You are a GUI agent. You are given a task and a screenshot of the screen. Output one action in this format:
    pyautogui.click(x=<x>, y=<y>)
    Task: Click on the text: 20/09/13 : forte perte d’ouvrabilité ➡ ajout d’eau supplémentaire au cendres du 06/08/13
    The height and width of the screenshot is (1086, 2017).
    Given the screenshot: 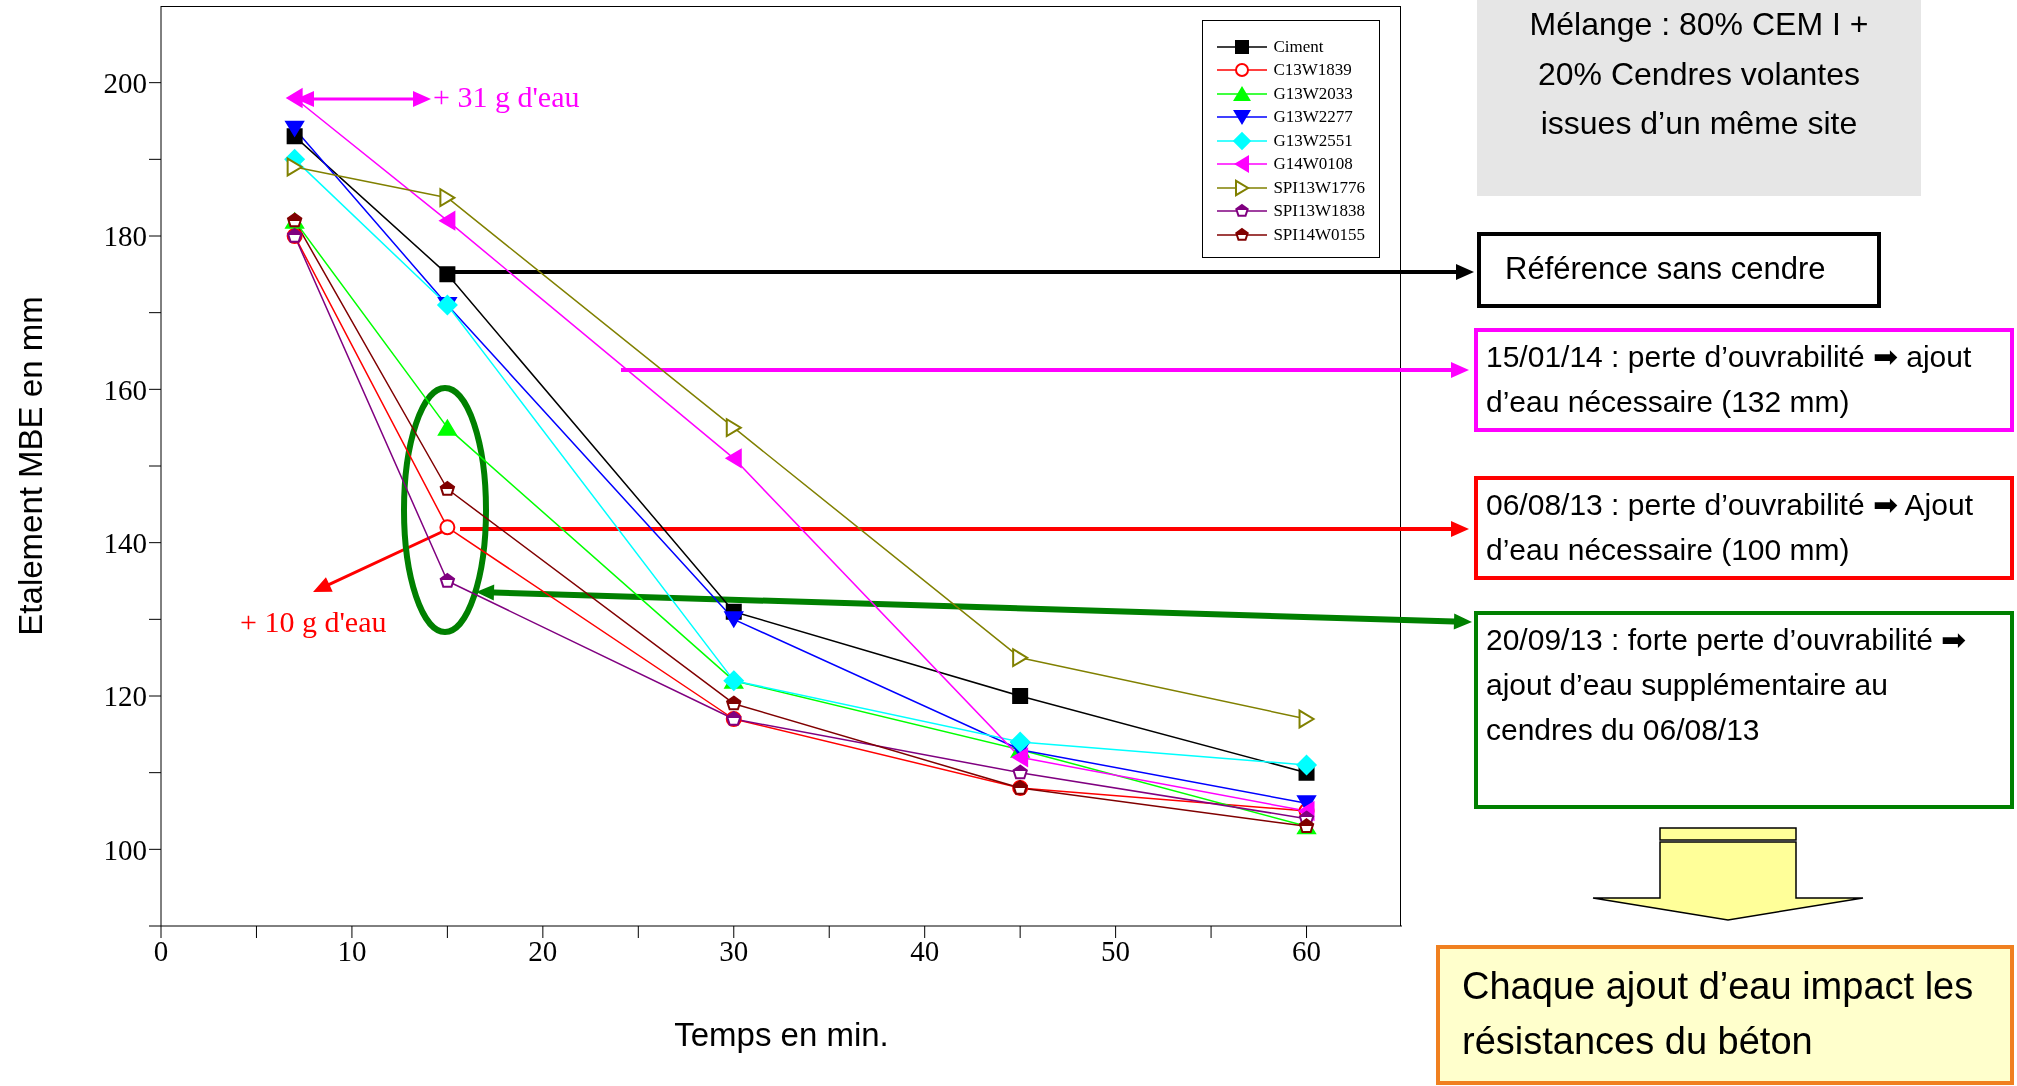 What is the action you would take?
    pyautogui.click(x=1744, y=710)
    